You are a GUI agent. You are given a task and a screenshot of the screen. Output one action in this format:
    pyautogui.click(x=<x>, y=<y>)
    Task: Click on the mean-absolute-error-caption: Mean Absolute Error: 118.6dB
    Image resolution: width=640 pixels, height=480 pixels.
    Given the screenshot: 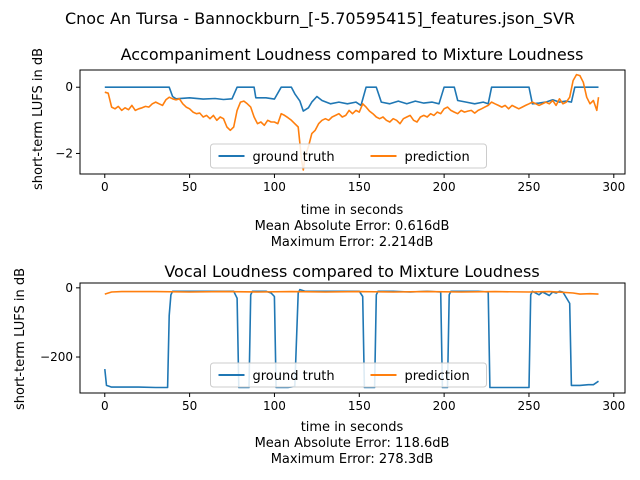 What is the action you would take?
    pyautogui.click(x=352, y=443)
    